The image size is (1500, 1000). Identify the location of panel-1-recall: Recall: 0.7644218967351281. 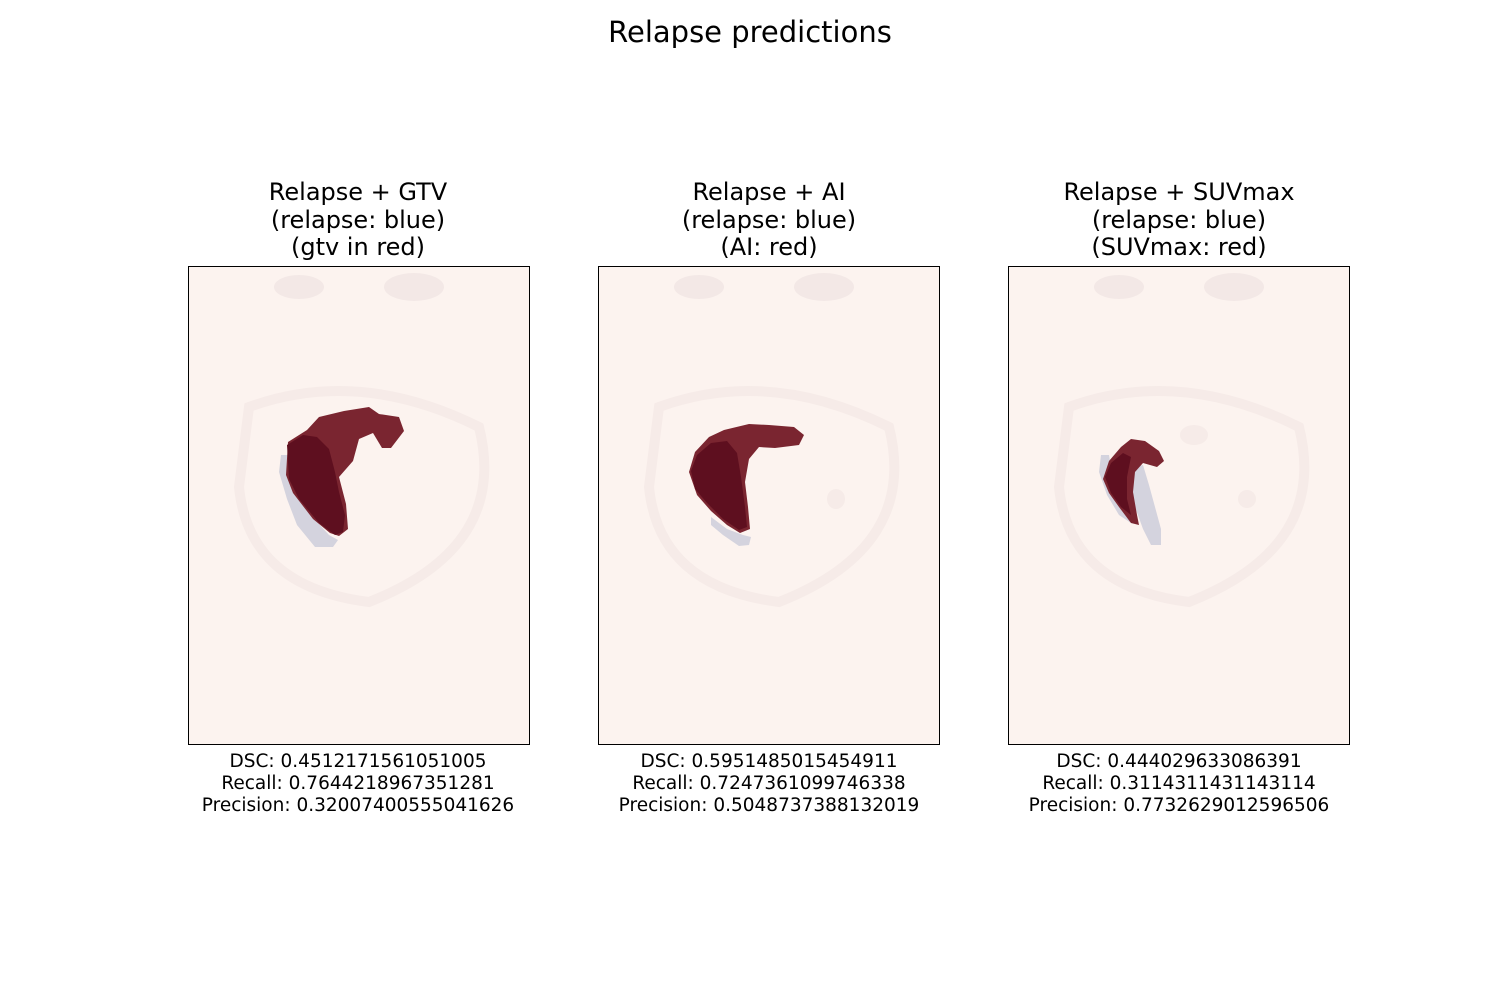
(358, 783).